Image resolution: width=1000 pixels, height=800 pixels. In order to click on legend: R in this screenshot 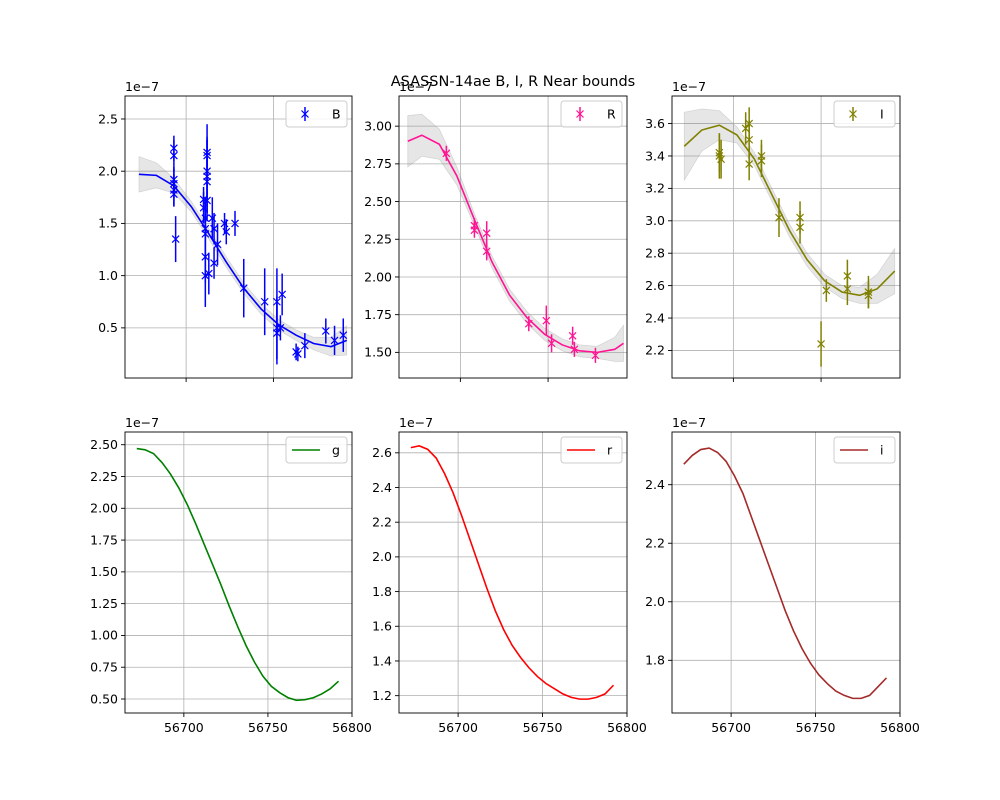, I will do `click(591, 114)`.